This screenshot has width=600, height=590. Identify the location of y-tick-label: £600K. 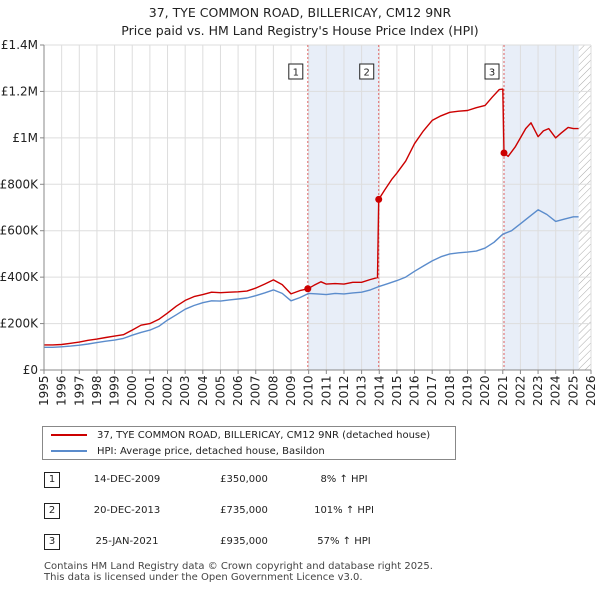
(19, 231).